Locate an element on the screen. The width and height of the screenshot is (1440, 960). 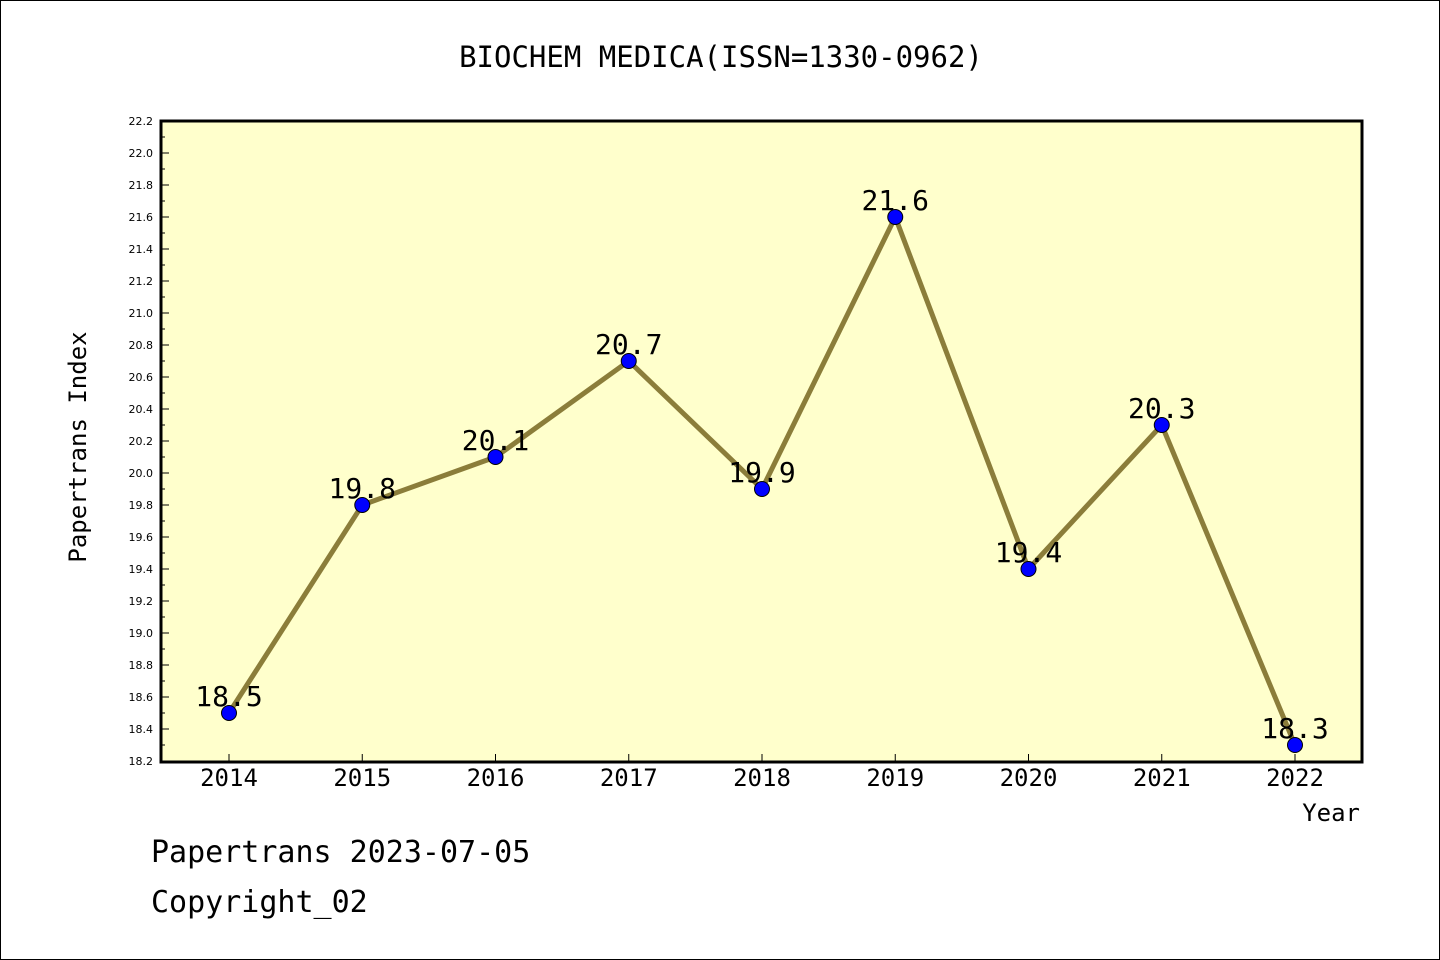
y-tick-label: 21.6 is located at coordinates (141, 217).